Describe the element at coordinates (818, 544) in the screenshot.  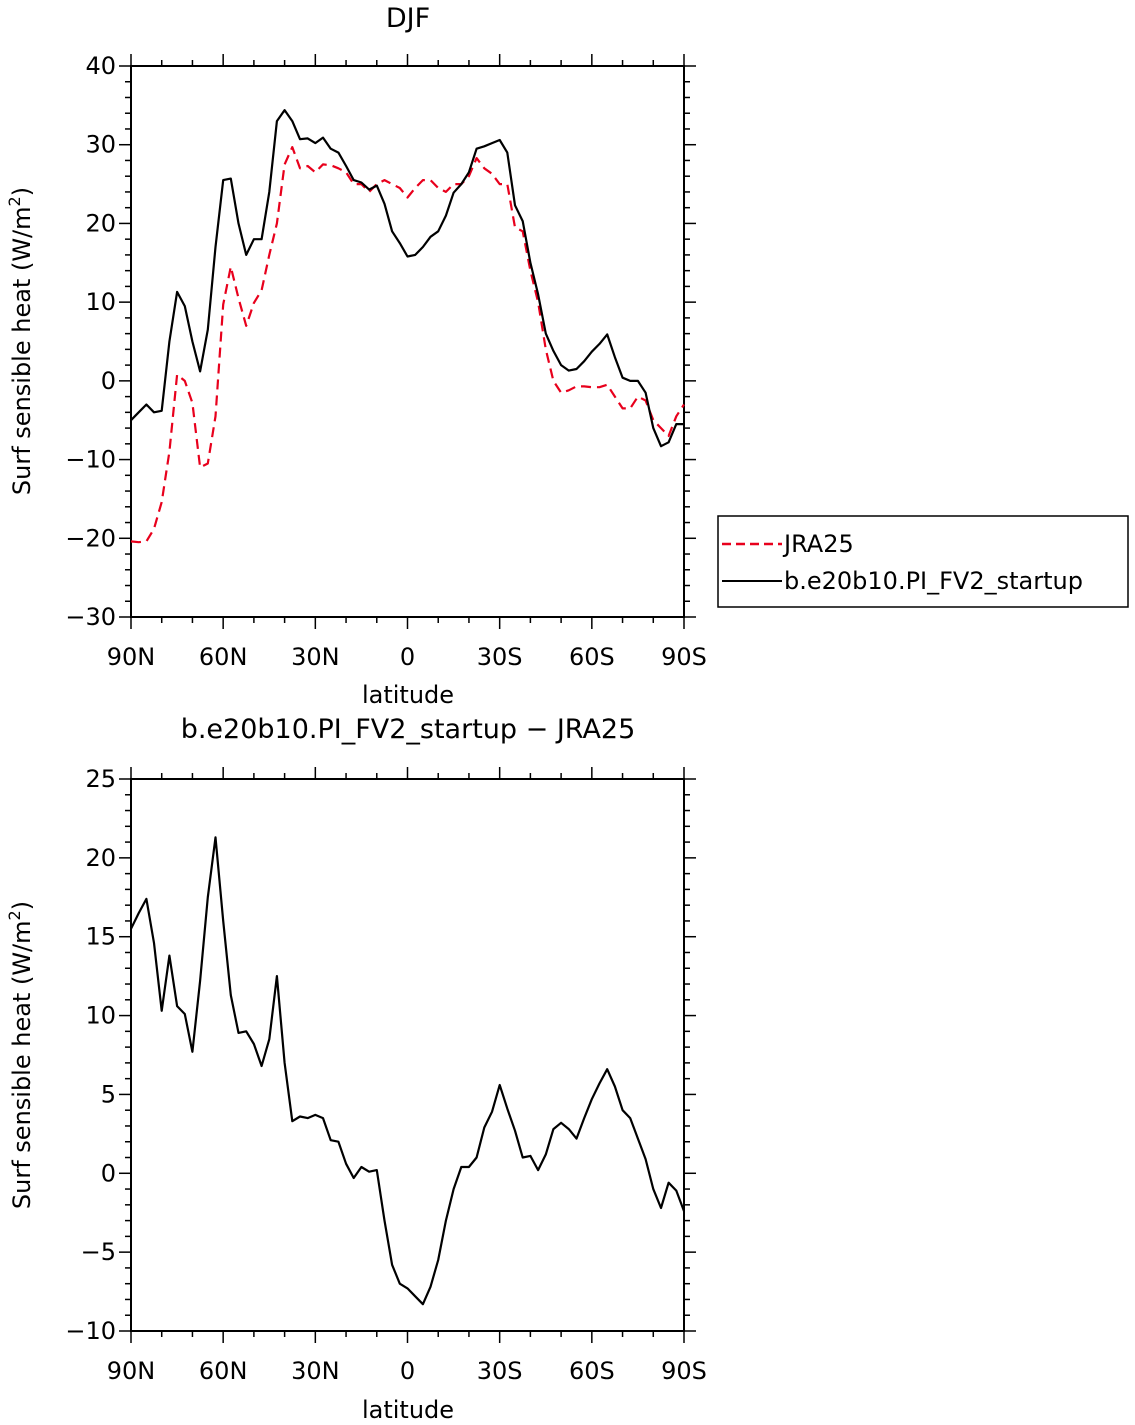
I see `legend-label-jra25: JRA25` at that location.